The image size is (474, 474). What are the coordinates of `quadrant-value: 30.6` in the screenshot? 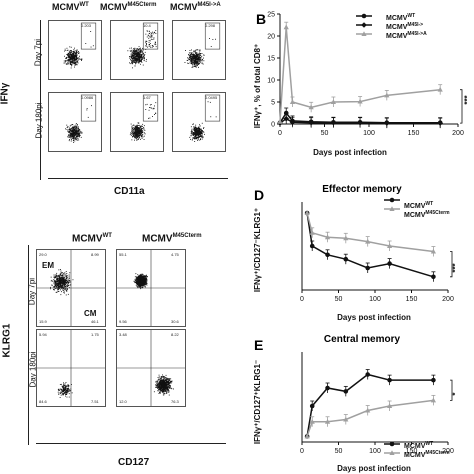 It's located at (175, 321).